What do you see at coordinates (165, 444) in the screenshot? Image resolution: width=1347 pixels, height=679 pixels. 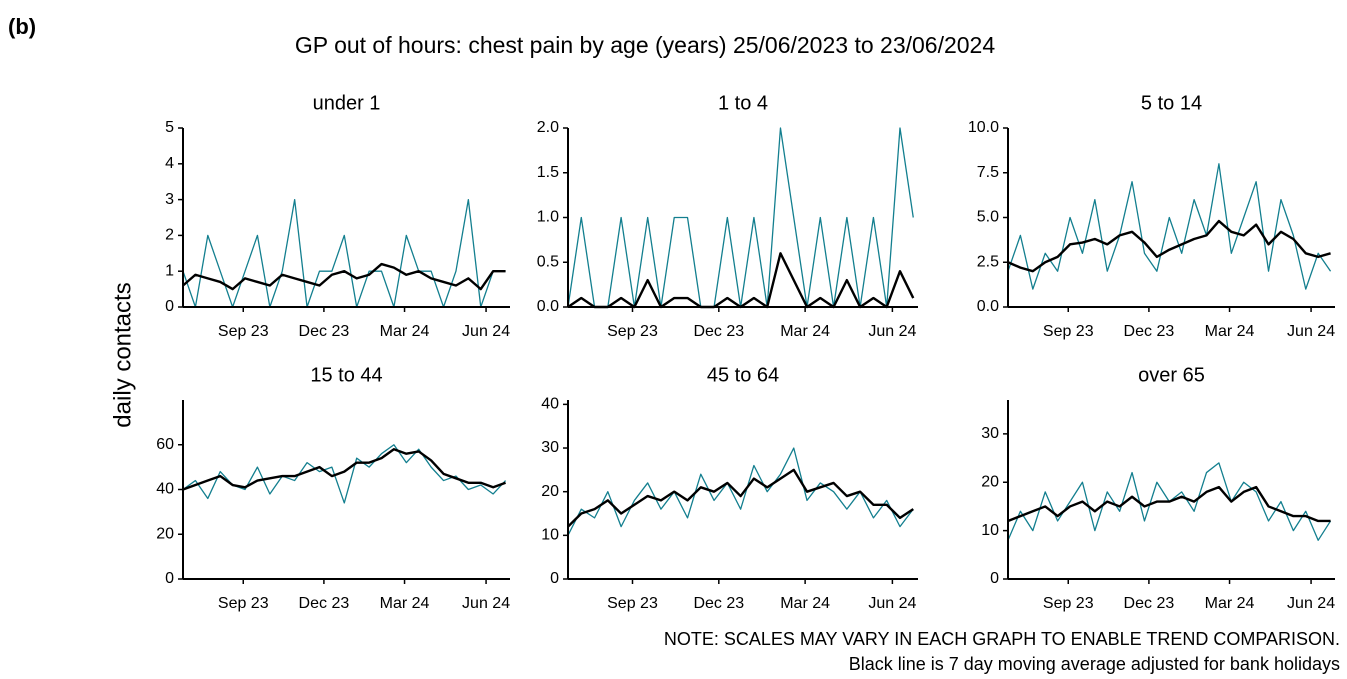 I see `y-tick-label: 60` at bounding box center [165, 444].